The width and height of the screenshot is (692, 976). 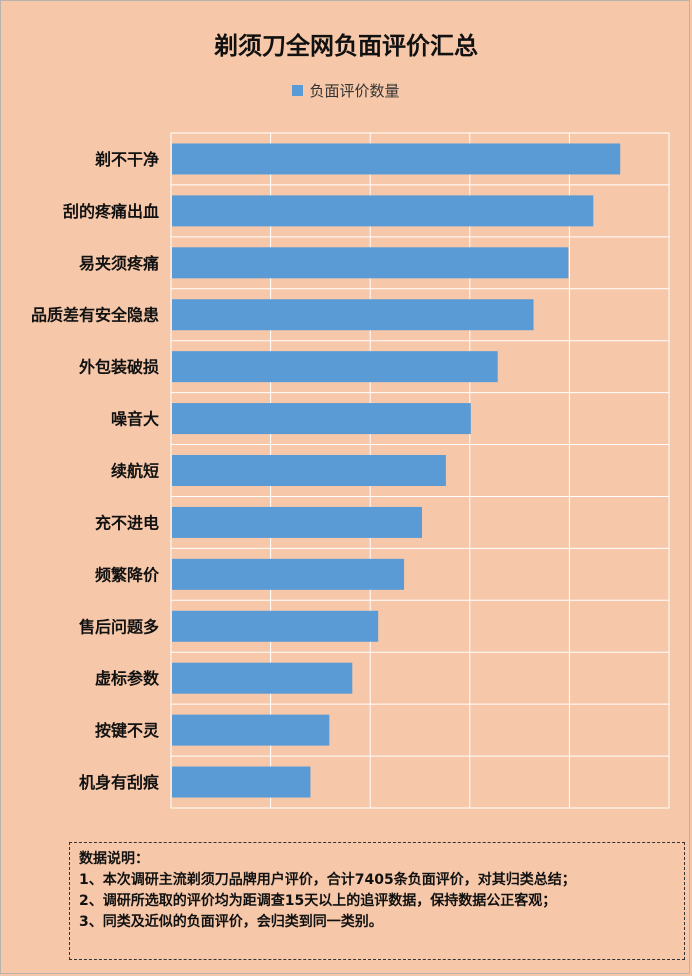 What do you see at coordinates (298, 90) in the screenshot?
I see `legend-swatch` at bounding box center [298, 90].